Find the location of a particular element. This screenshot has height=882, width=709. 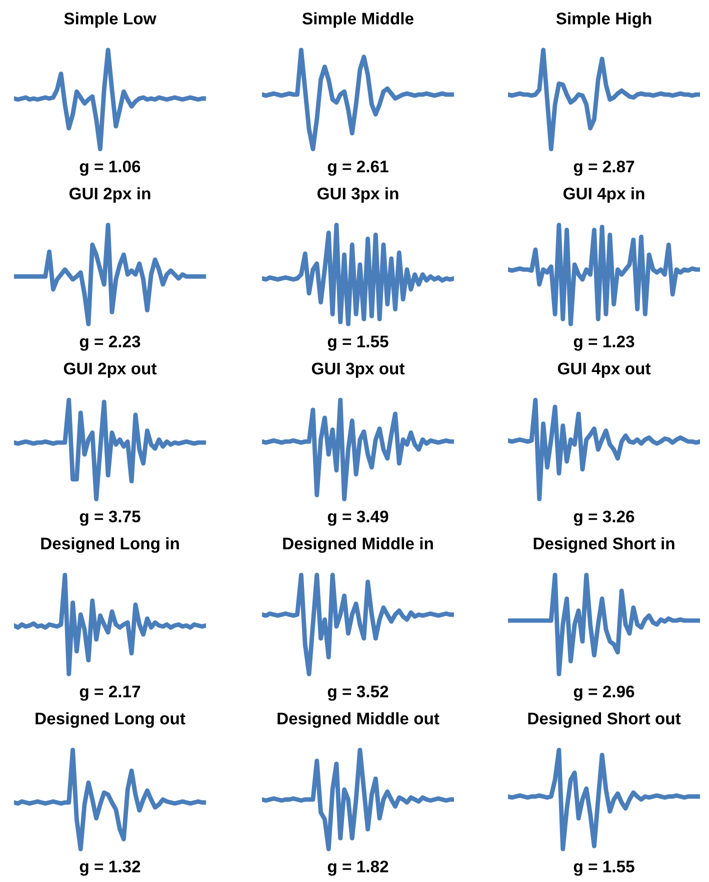

chart-title: GUI 2px in is located at coordinates (109, 195).